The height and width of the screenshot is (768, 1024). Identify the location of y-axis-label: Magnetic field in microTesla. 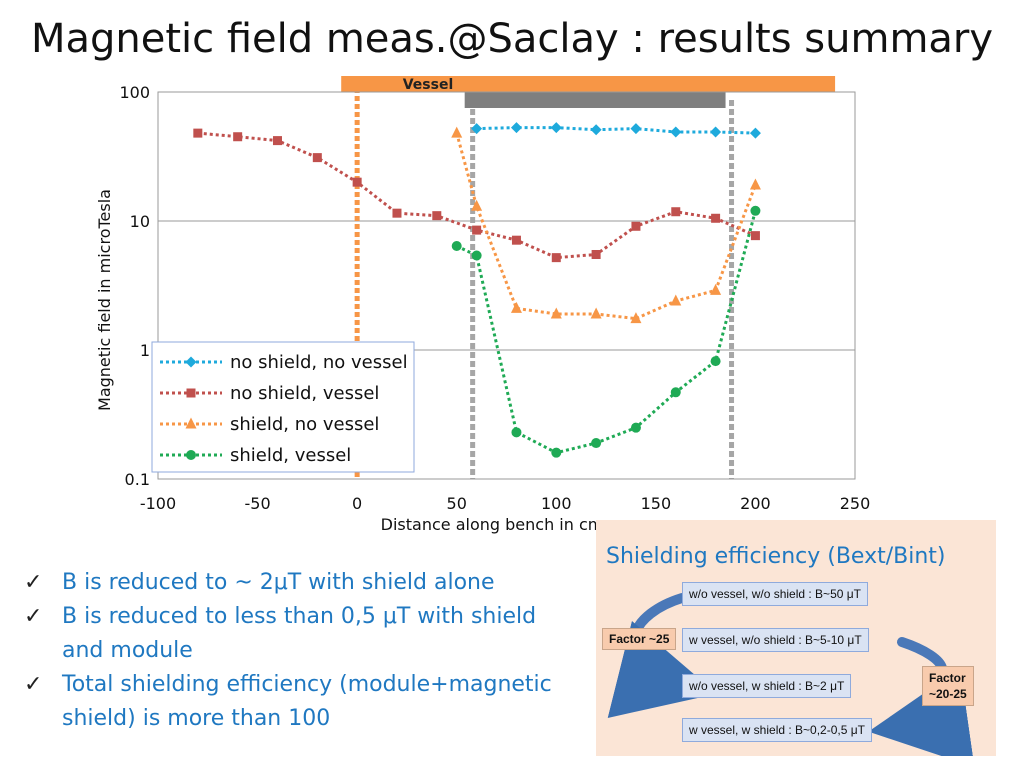
(104, 300).